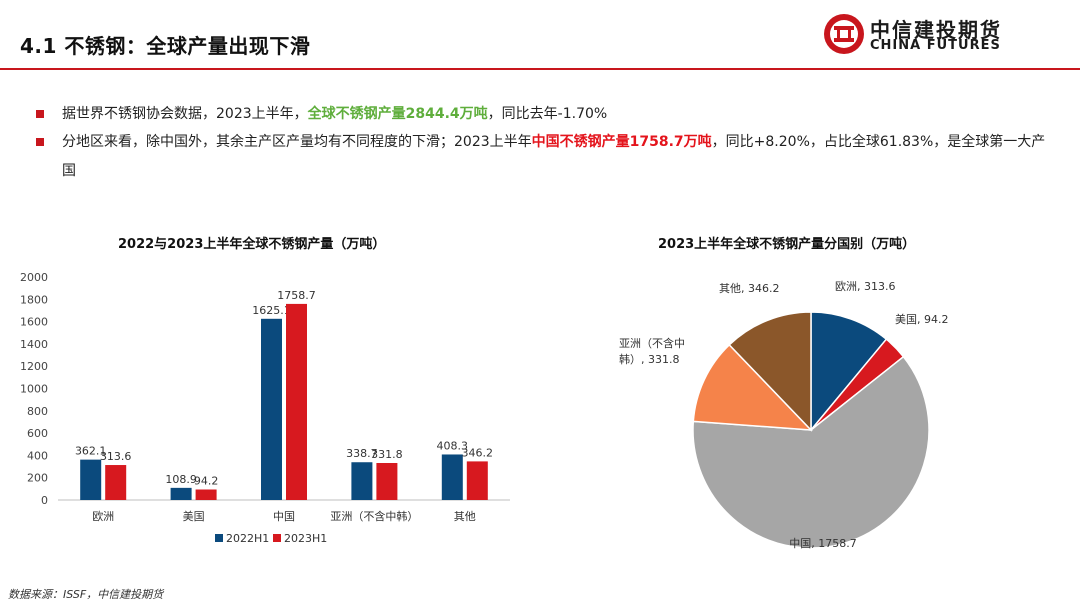 The height and width of the screenshot is (607, 1080). What do you see at coordinates (453, 445) in the screenshot?
I see `data-label: 408.3` at bounding box center [453, 445].